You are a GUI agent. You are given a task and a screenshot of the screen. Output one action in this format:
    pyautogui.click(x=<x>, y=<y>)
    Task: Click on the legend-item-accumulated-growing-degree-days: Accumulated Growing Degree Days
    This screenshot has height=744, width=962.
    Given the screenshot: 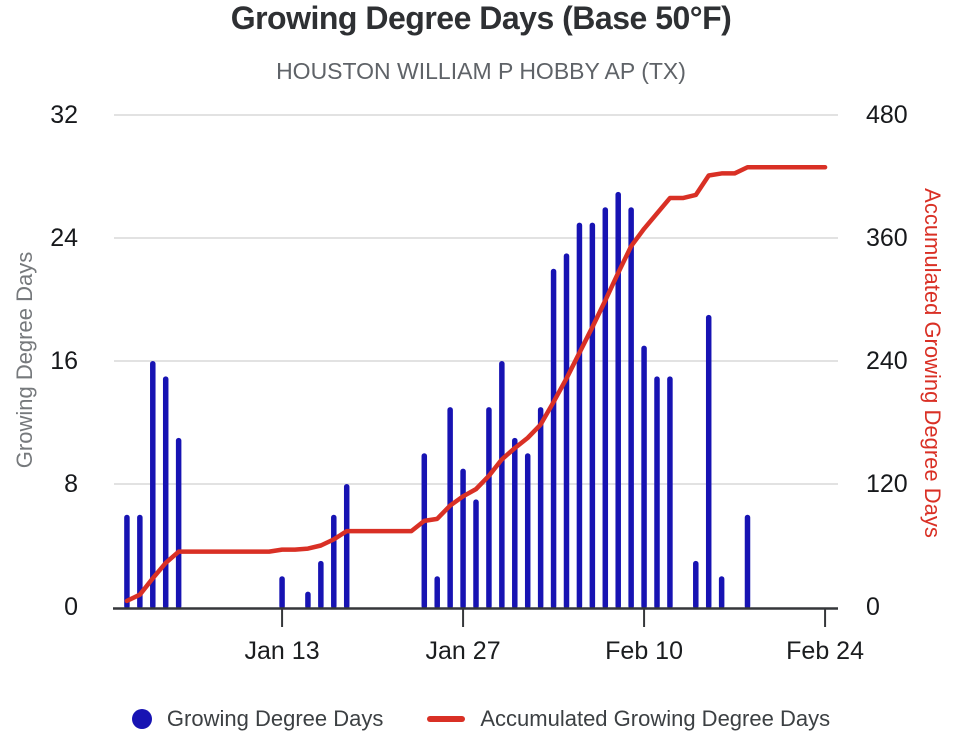 What is the action you would take?
    pyautogui.click(x=628, y=719)
    